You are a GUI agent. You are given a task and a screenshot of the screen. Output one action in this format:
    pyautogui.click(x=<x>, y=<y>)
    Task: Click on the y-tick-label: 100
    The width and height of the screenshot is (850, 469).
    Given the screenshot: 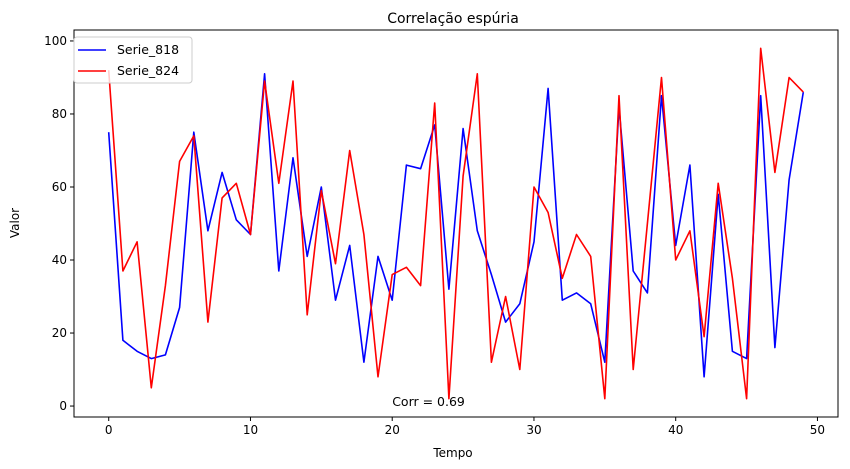 What is the action you would take?
    pyautogui.click(x=55, y=41)
    